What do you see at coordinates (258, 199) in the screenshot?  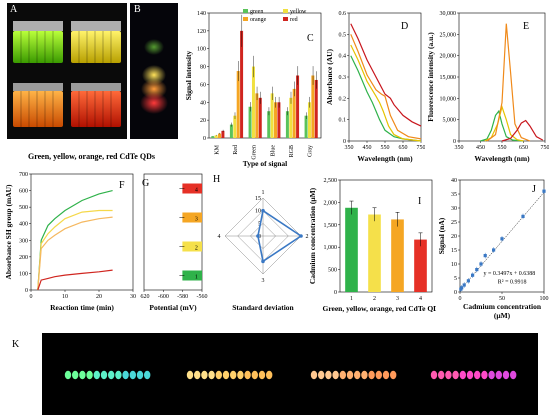 I see `radar-tick-label: 15` at bounding box center [258, 199].